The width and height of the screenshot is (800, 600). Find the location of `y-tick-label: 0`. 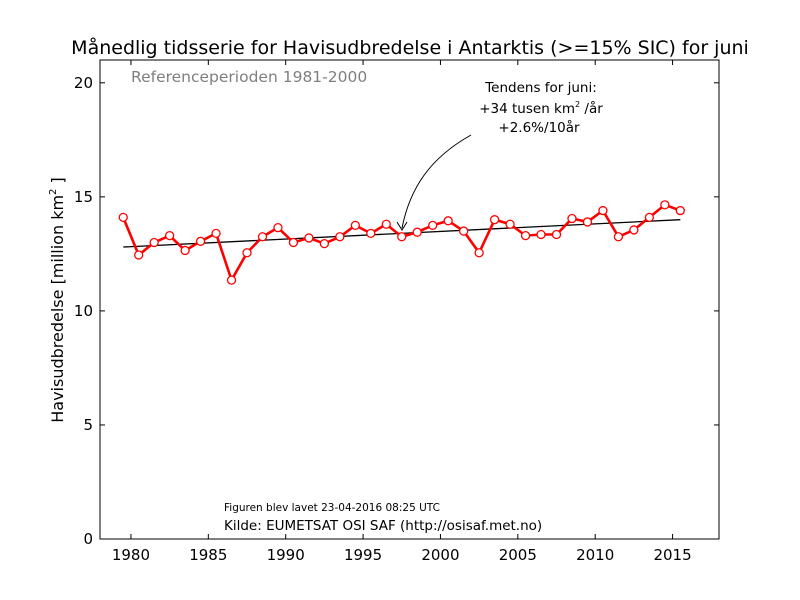

y-tick-label: 0 is located at coordinates (88, 539).